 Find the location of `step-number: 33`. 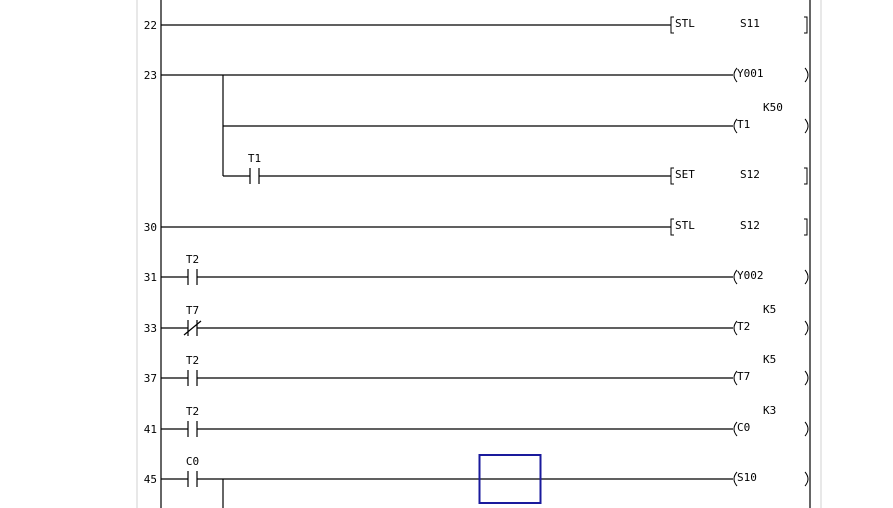

step-number: 33 is located at coordinates (150, 328).